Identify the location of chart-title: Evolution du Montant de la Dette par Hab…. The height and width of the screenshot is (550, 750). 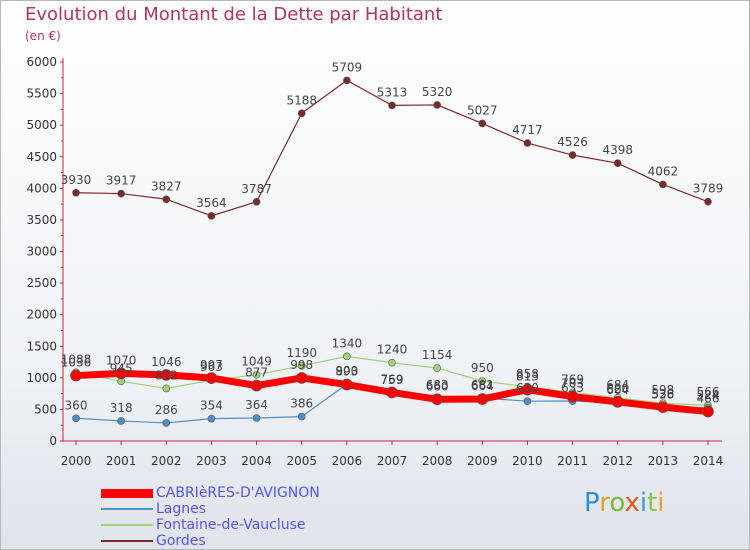
(234, 14).